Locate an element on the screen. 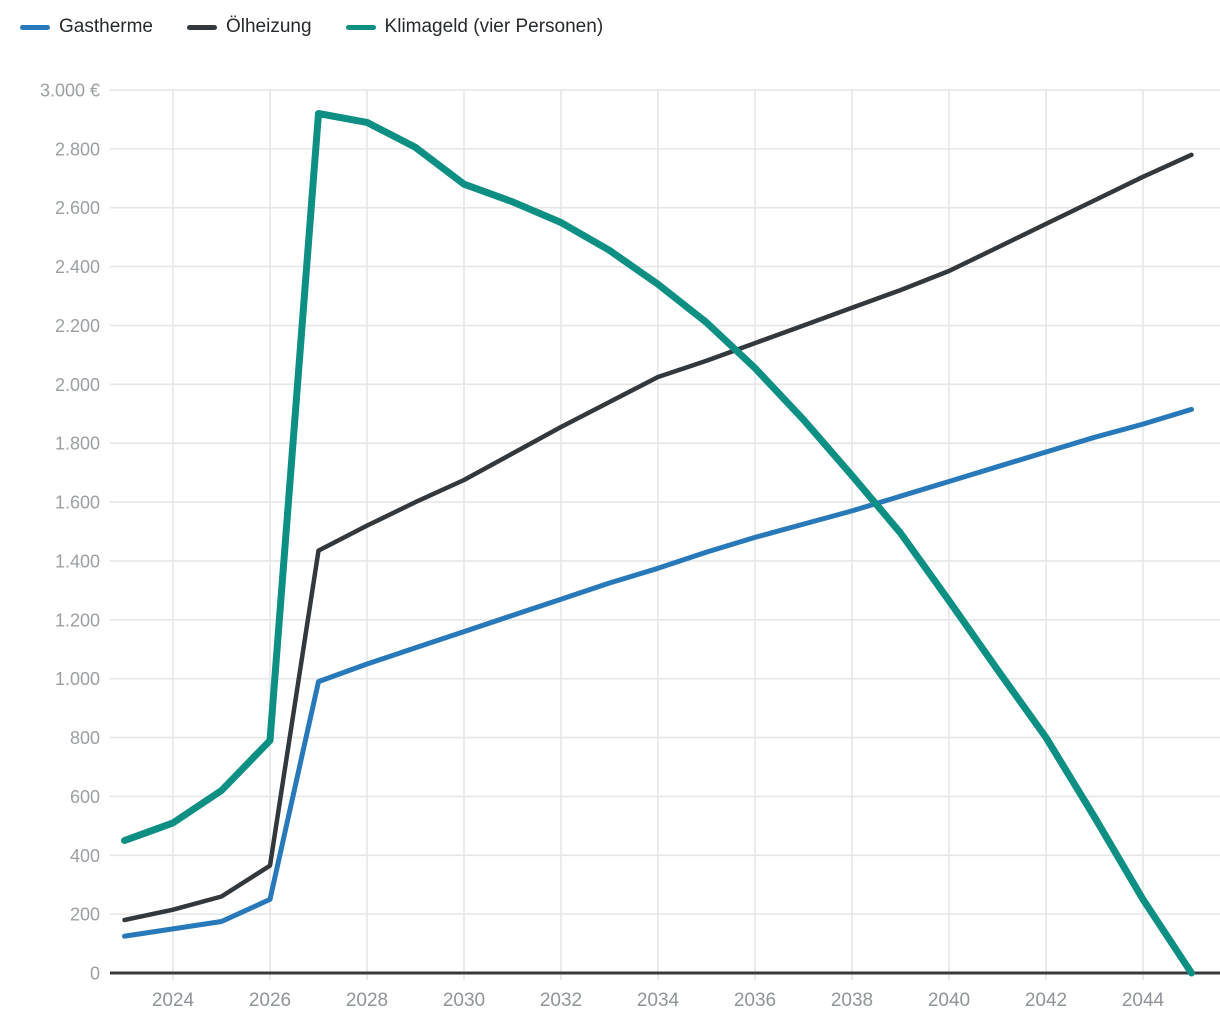 The height and width of the screenshot is (1020, 1220). x-tick-label-2030: 2030 is located at coordinates (464, 1000).